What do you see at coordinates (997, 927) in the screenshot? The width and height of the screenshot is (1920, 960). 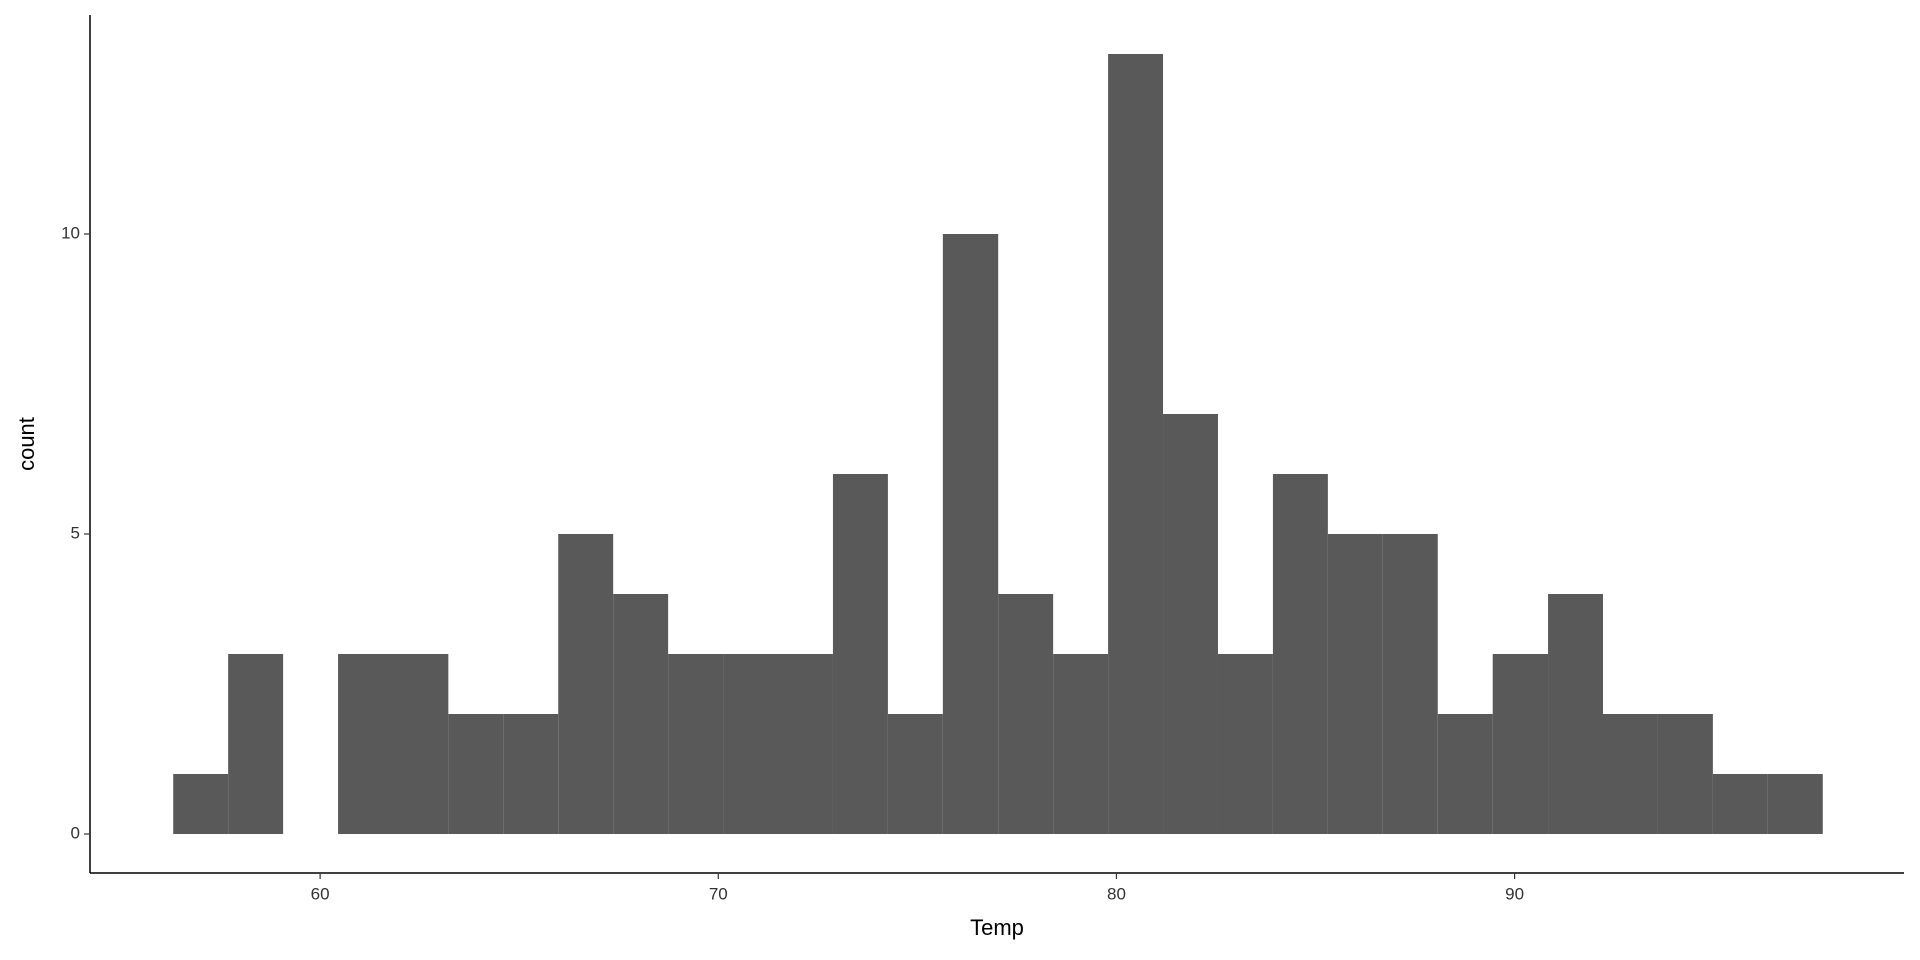 I see `x-axis-title: Temp` at bounding box center [997, 927].